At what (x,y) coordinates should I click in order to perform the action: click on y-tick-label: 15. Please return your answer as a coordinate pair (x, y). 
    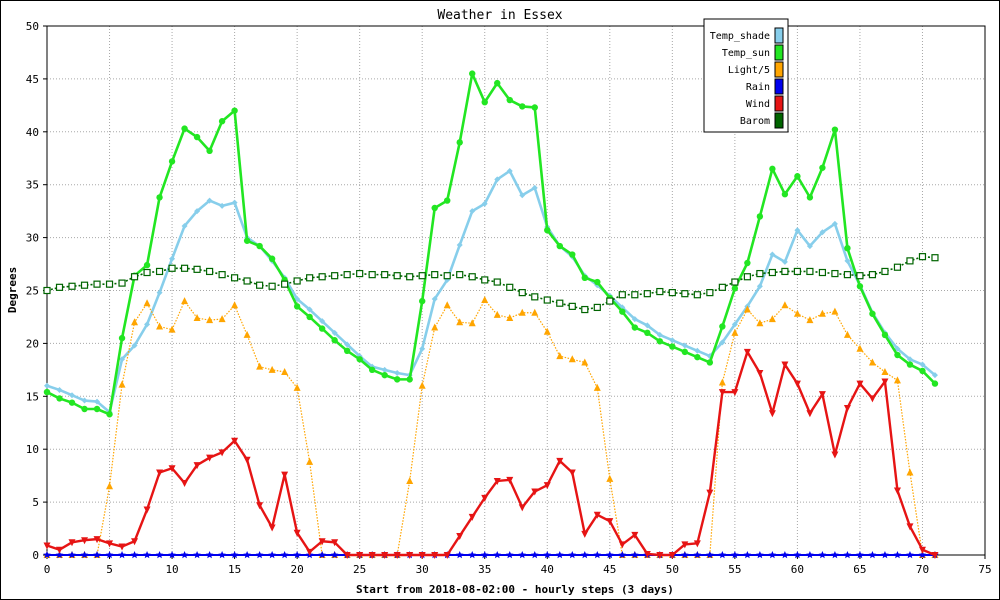
    Looking at the image, I should click on (32, 396).